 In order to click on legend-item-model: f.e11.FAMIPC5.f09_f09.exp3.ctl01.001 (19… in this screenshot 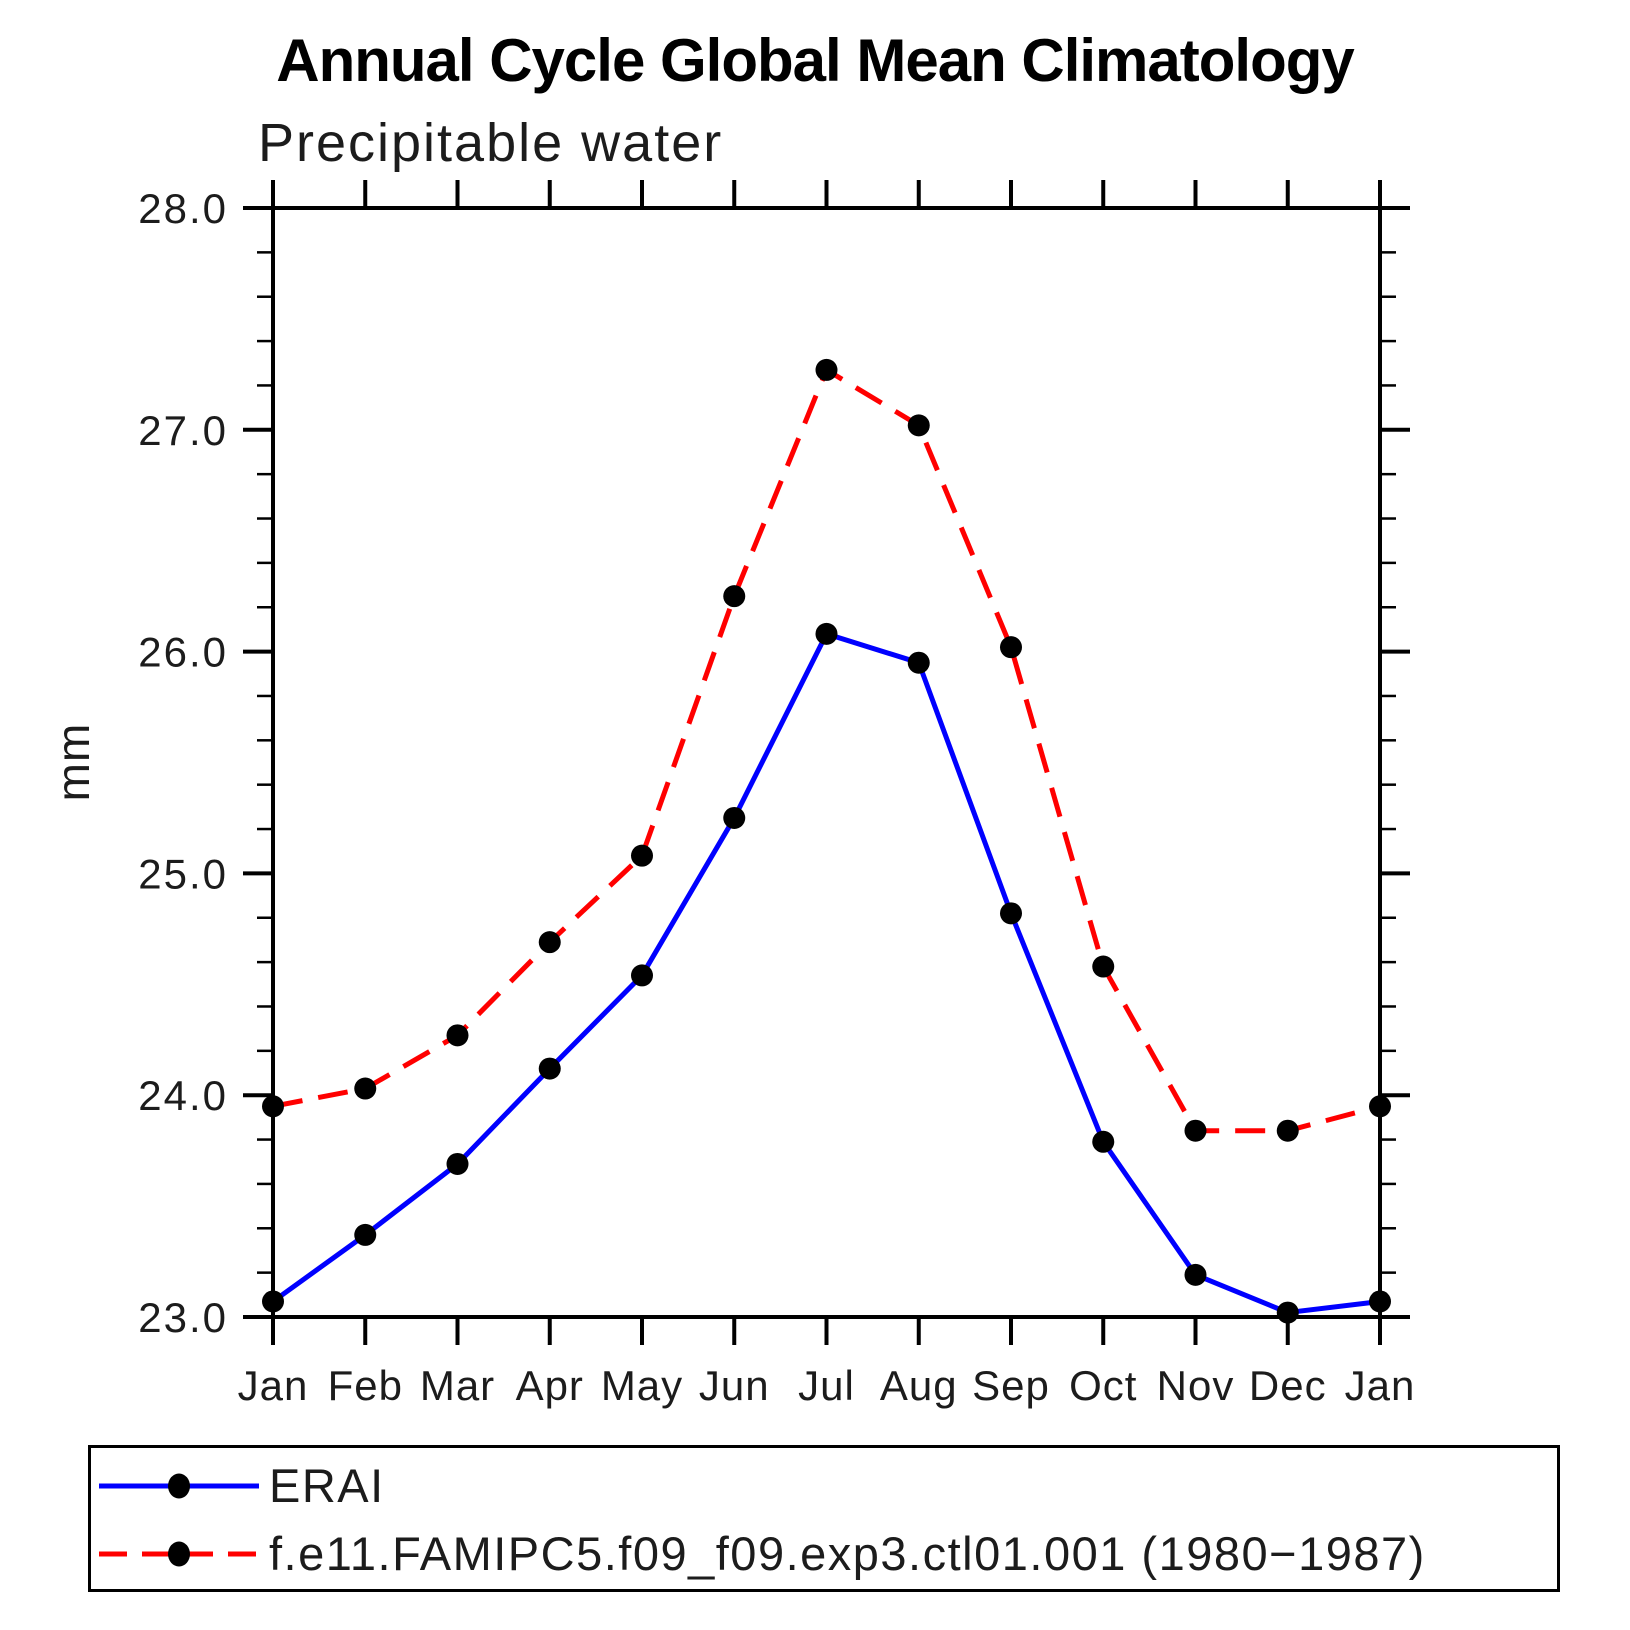, I will do `click(758, 1553)`.